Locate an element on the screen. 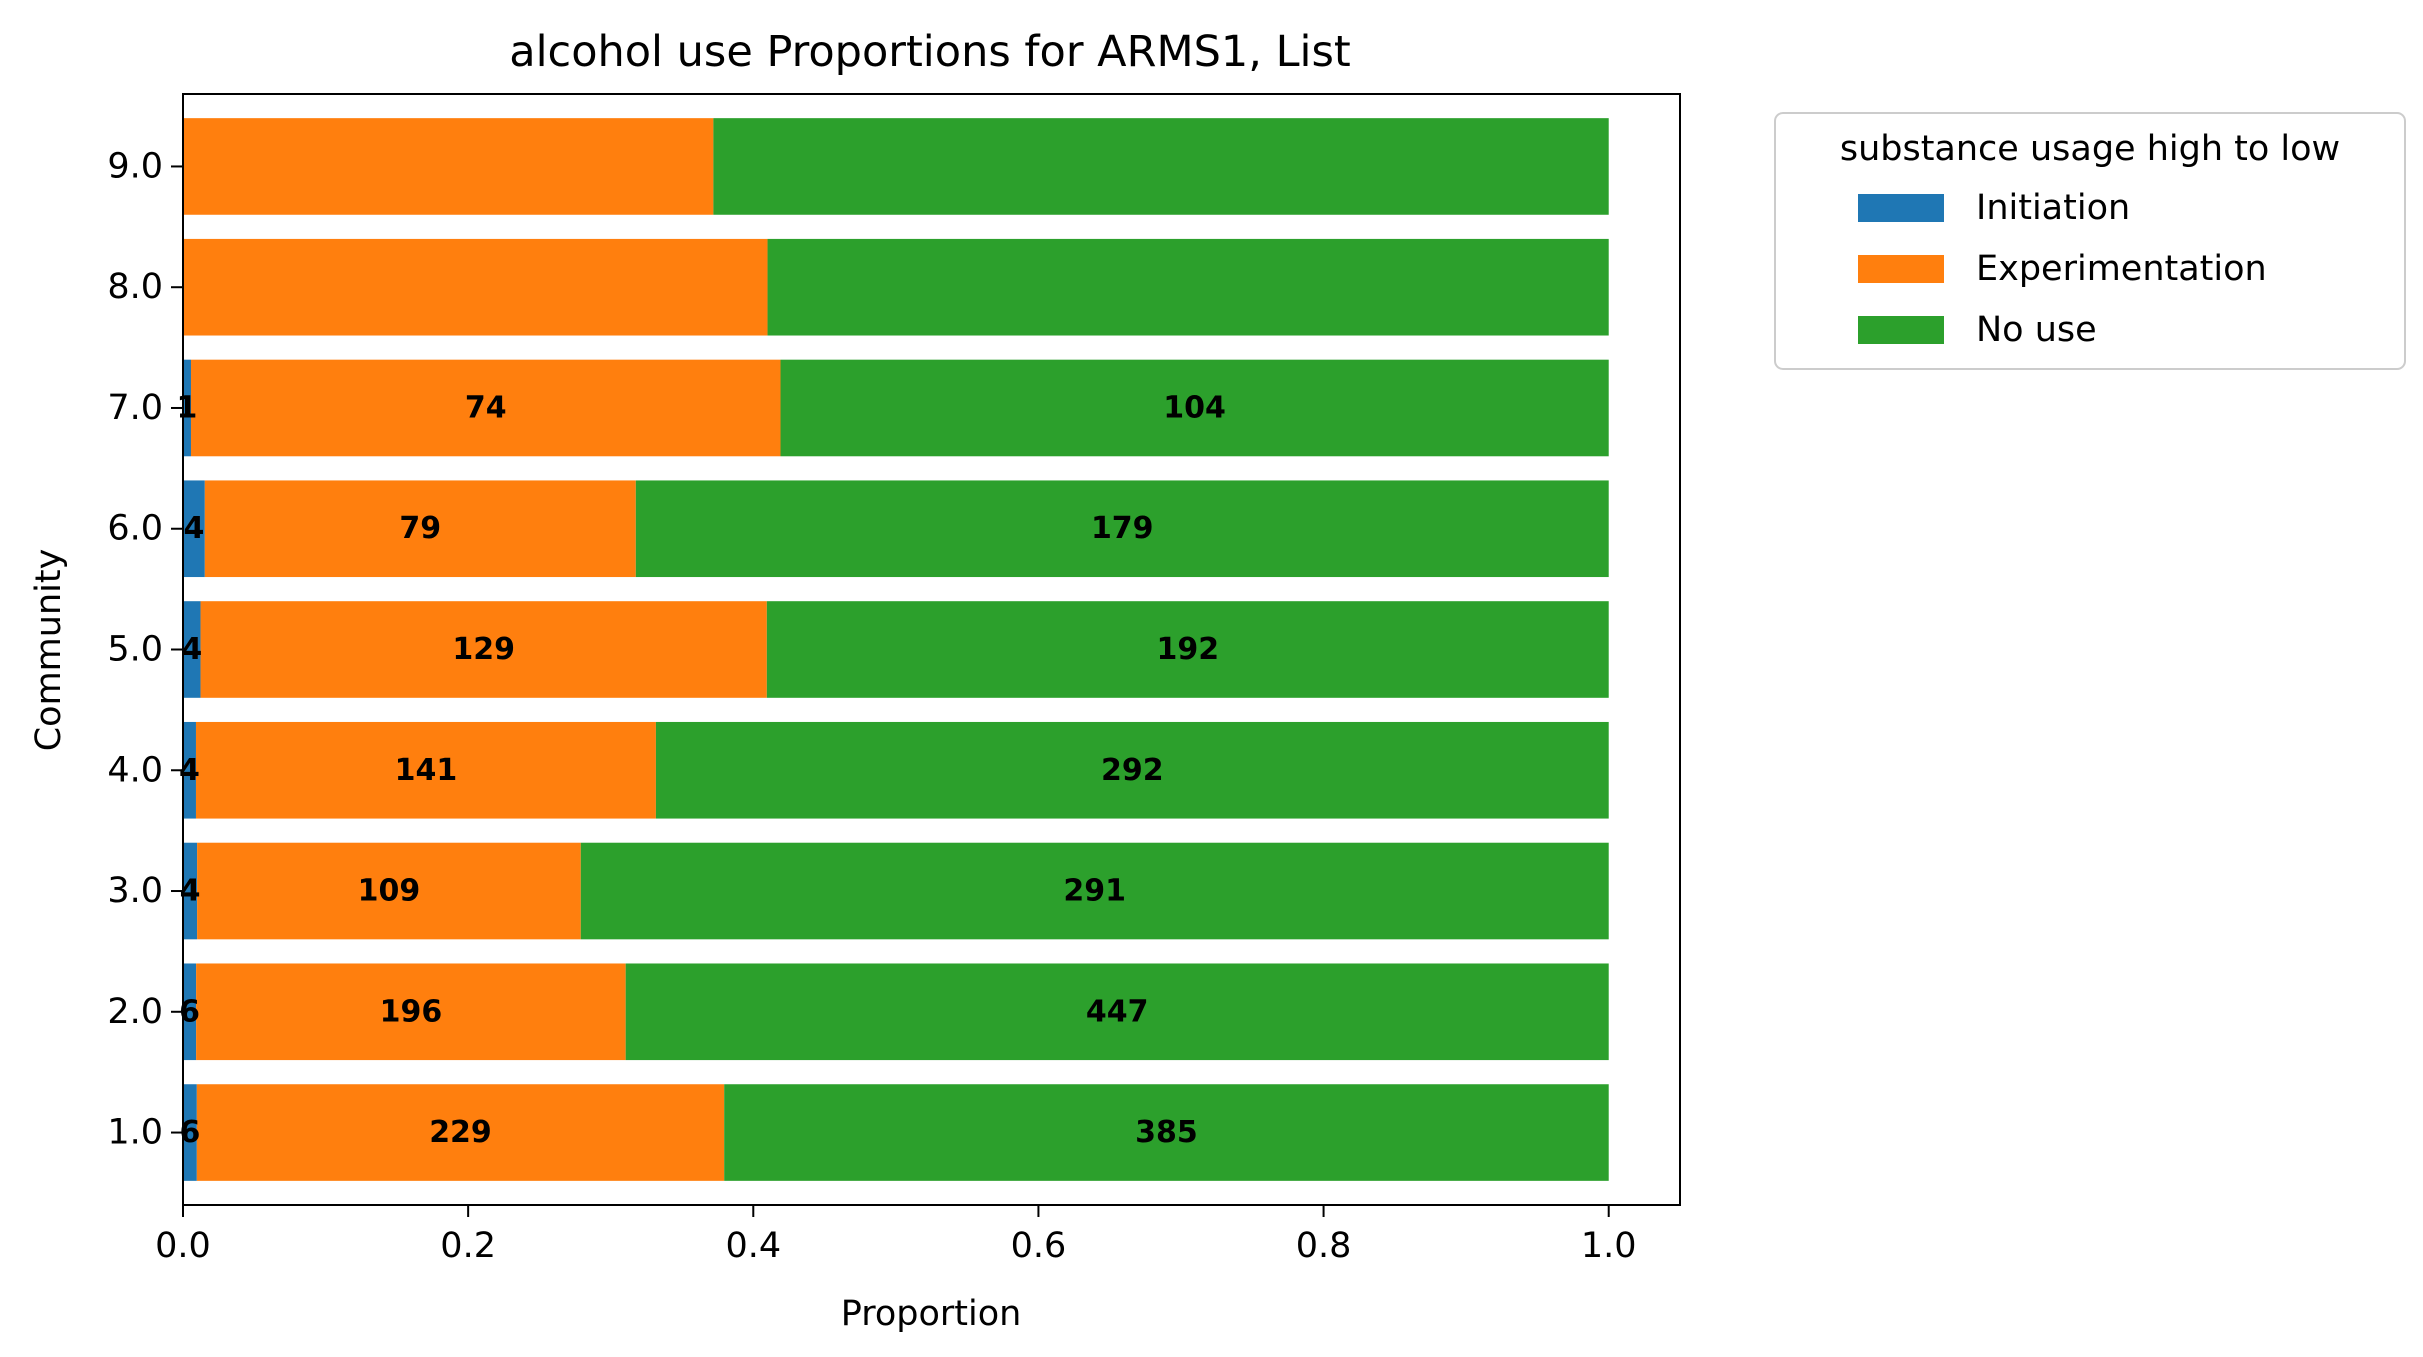  bar-no-use-7.0 is located at coordinates (1194, 408).